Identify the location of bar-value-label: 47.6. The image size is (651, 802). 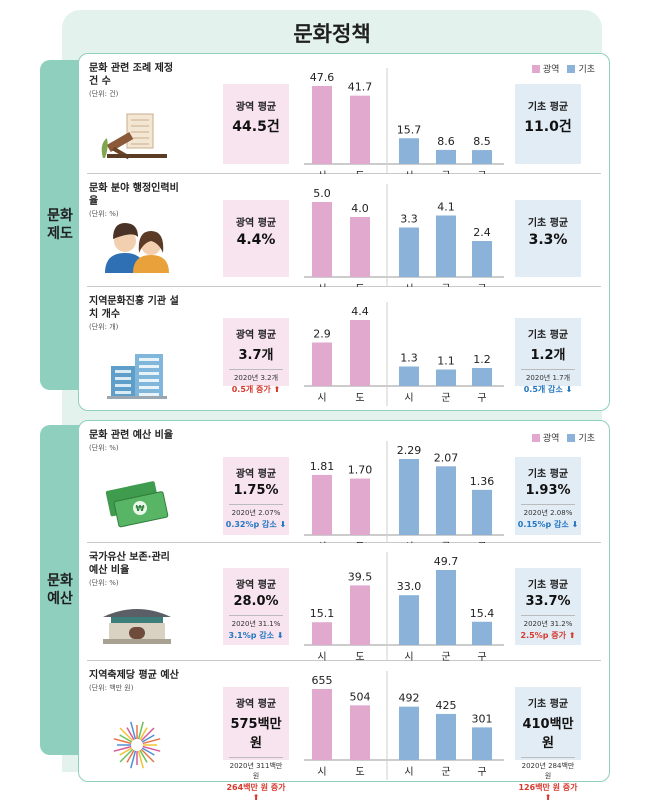
(322, 77).